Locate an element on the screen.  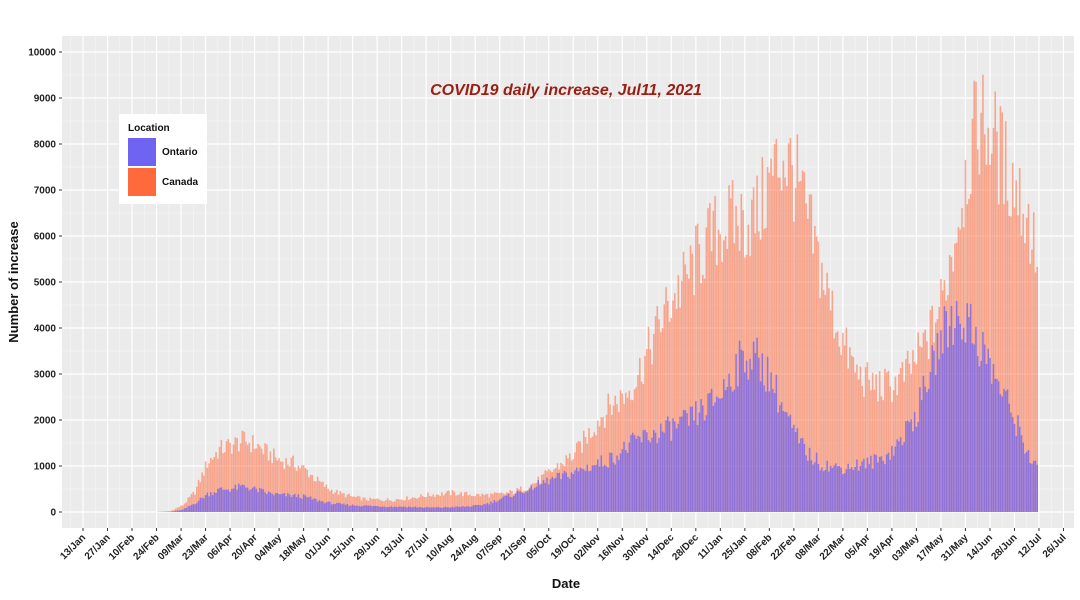
x-tick-label: 22/Mar is located at coordinates (833, 547).